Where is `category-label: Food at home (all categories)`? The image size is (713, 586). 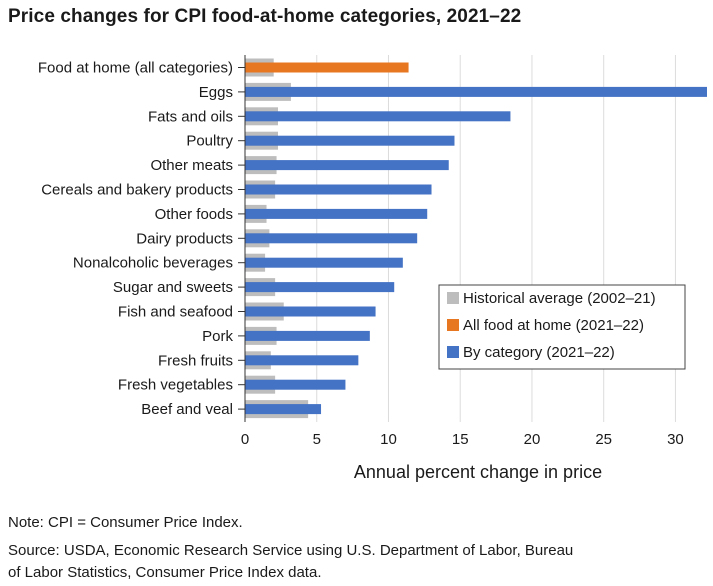 category-label: Food at home (all categories) is located at coordinates (135, 68).